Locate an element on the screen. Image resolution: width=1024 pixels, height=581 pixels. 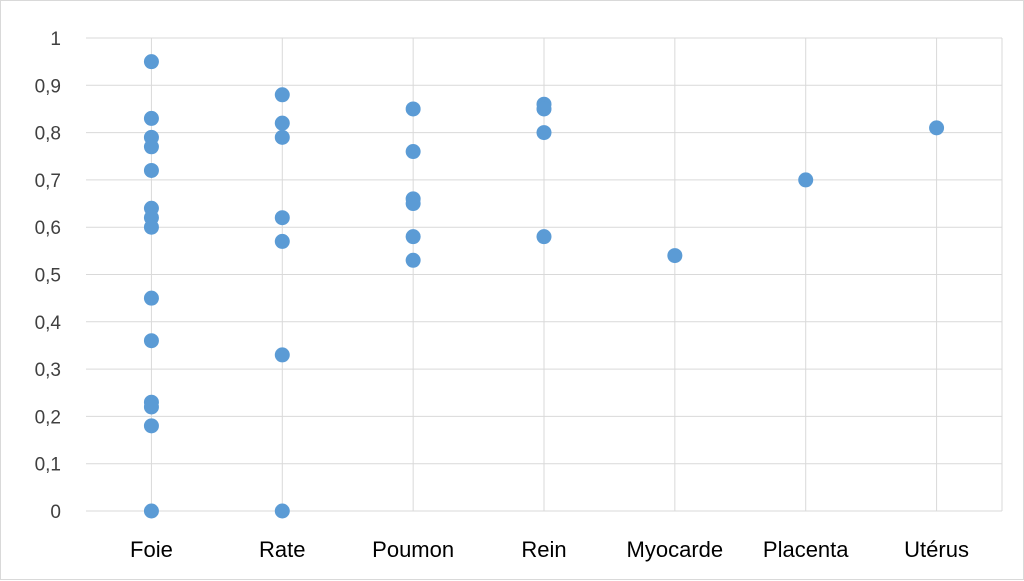
x-category-label: Myocarde is located at coordinates (675, 549).